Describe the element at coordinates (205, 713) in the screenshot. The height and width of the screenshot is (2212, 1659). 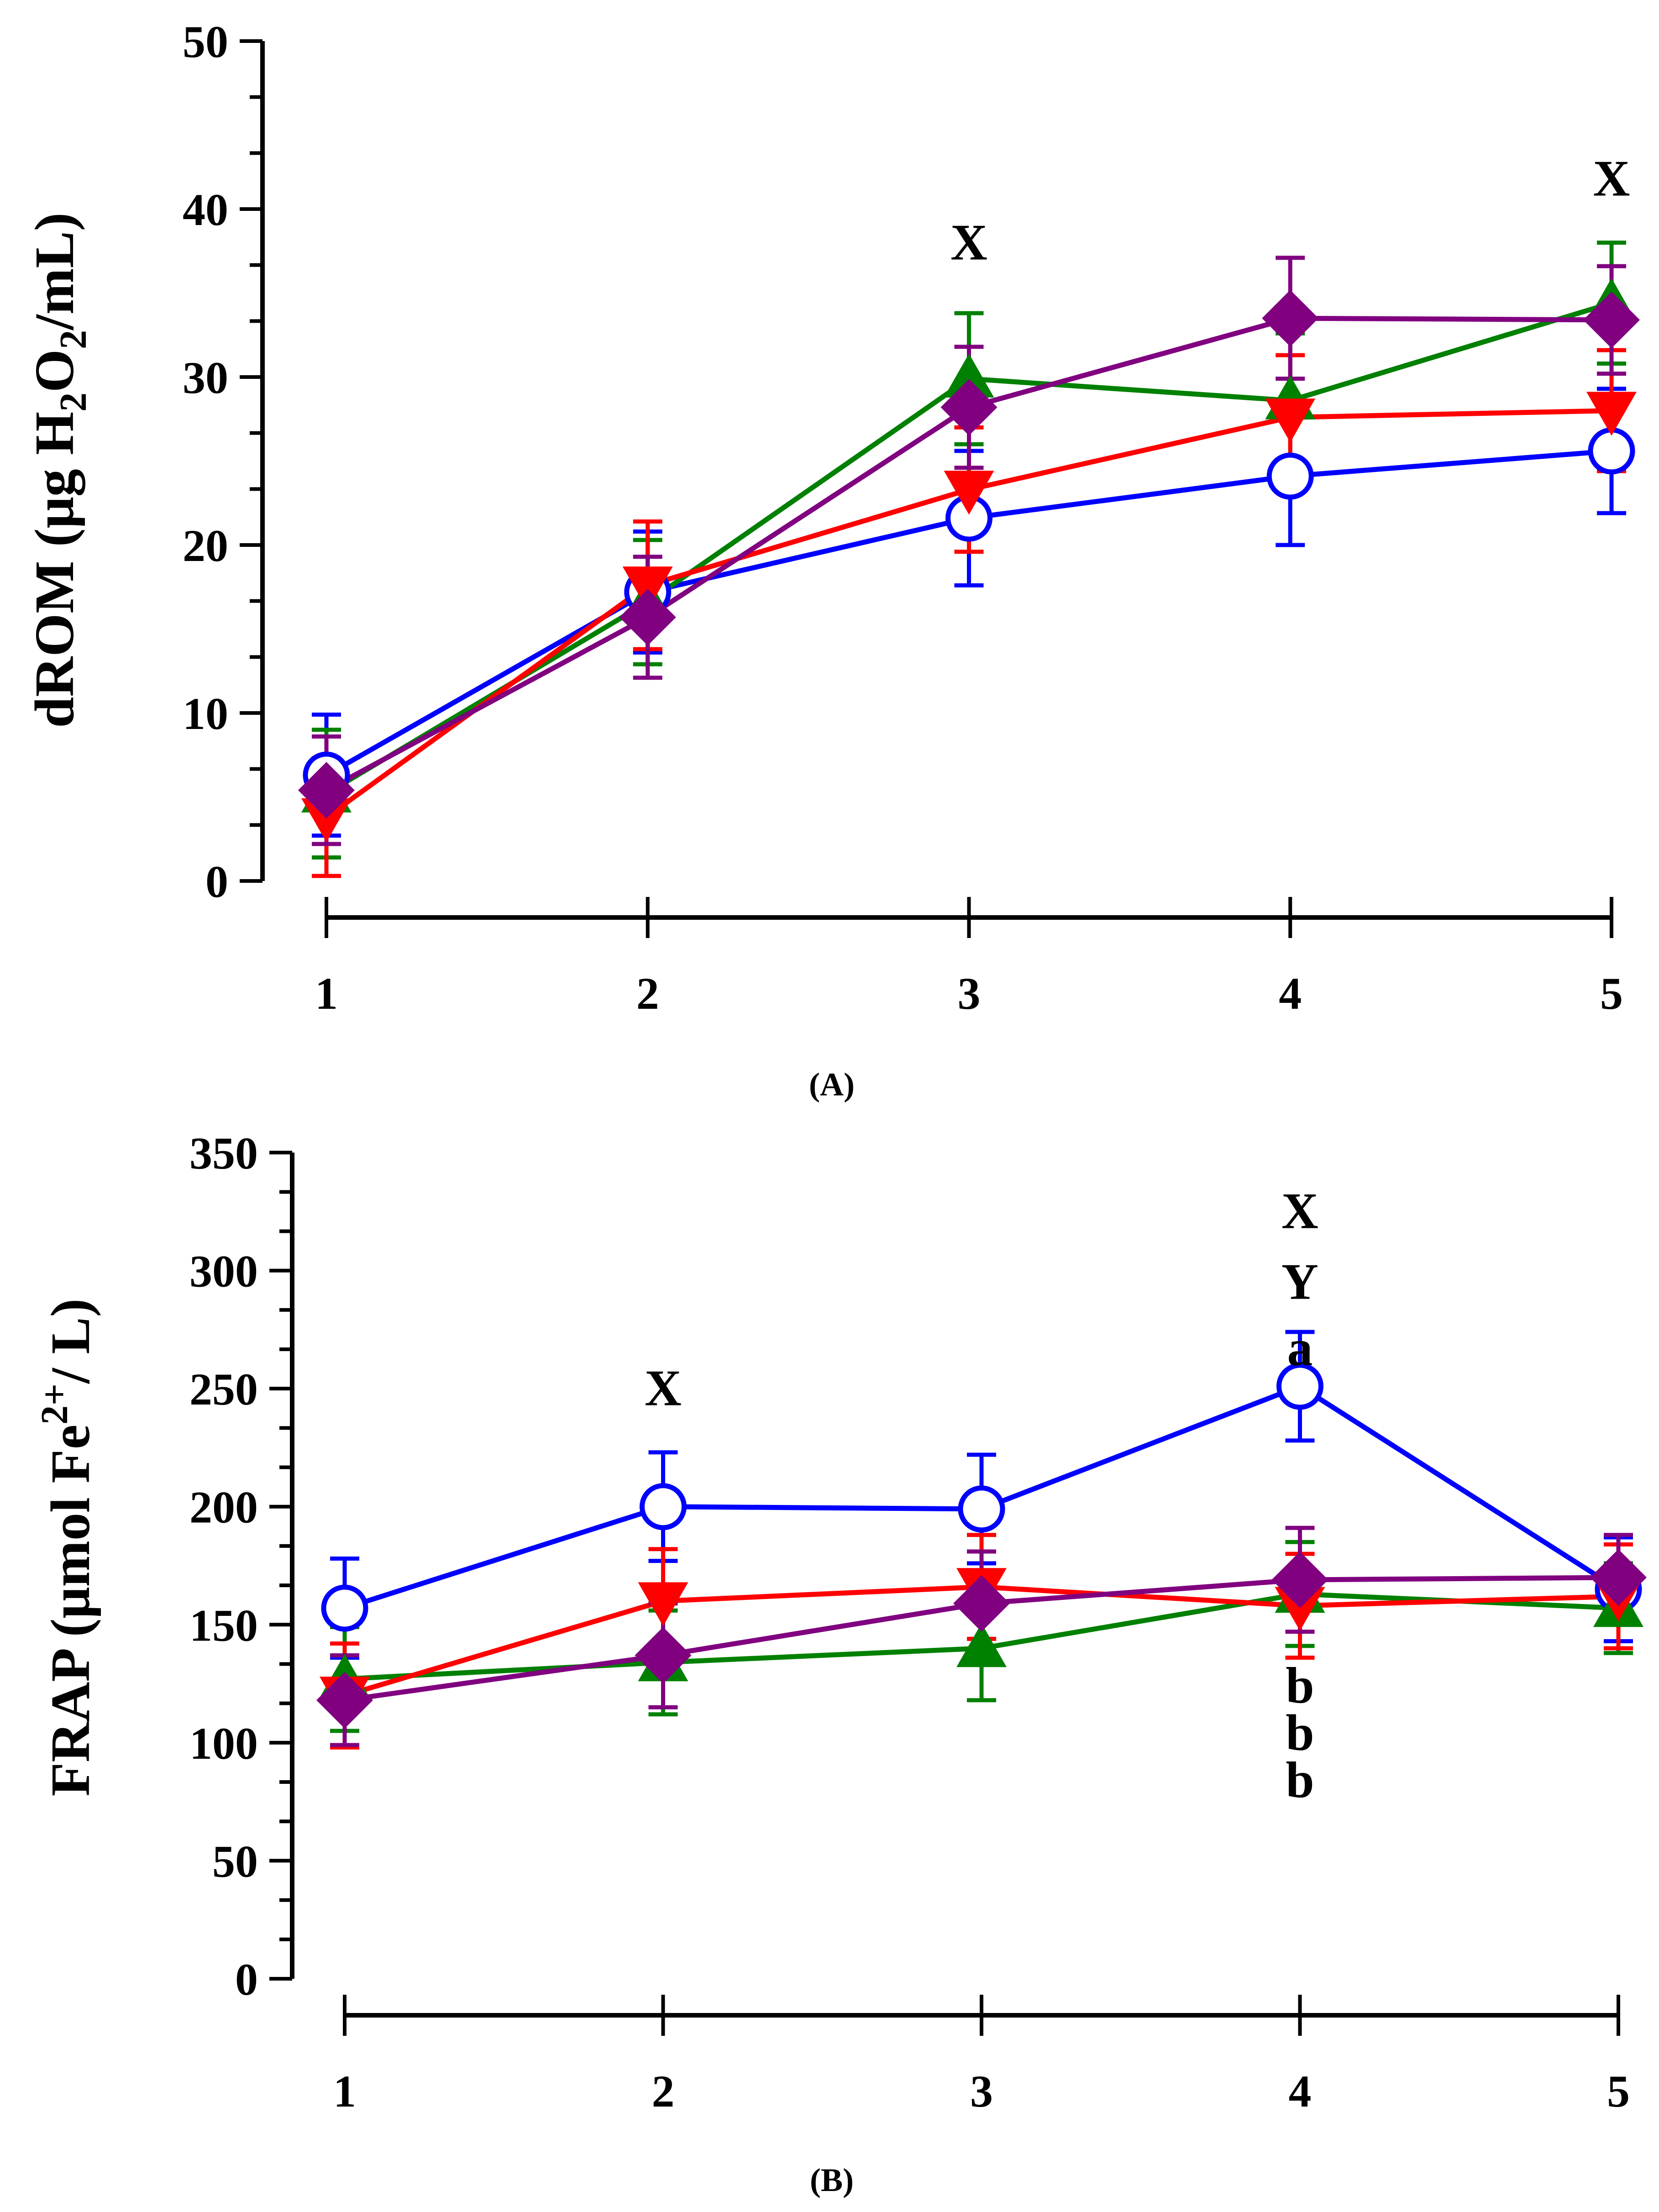
I see `panel-a-y-tick-label: 10` at that location.